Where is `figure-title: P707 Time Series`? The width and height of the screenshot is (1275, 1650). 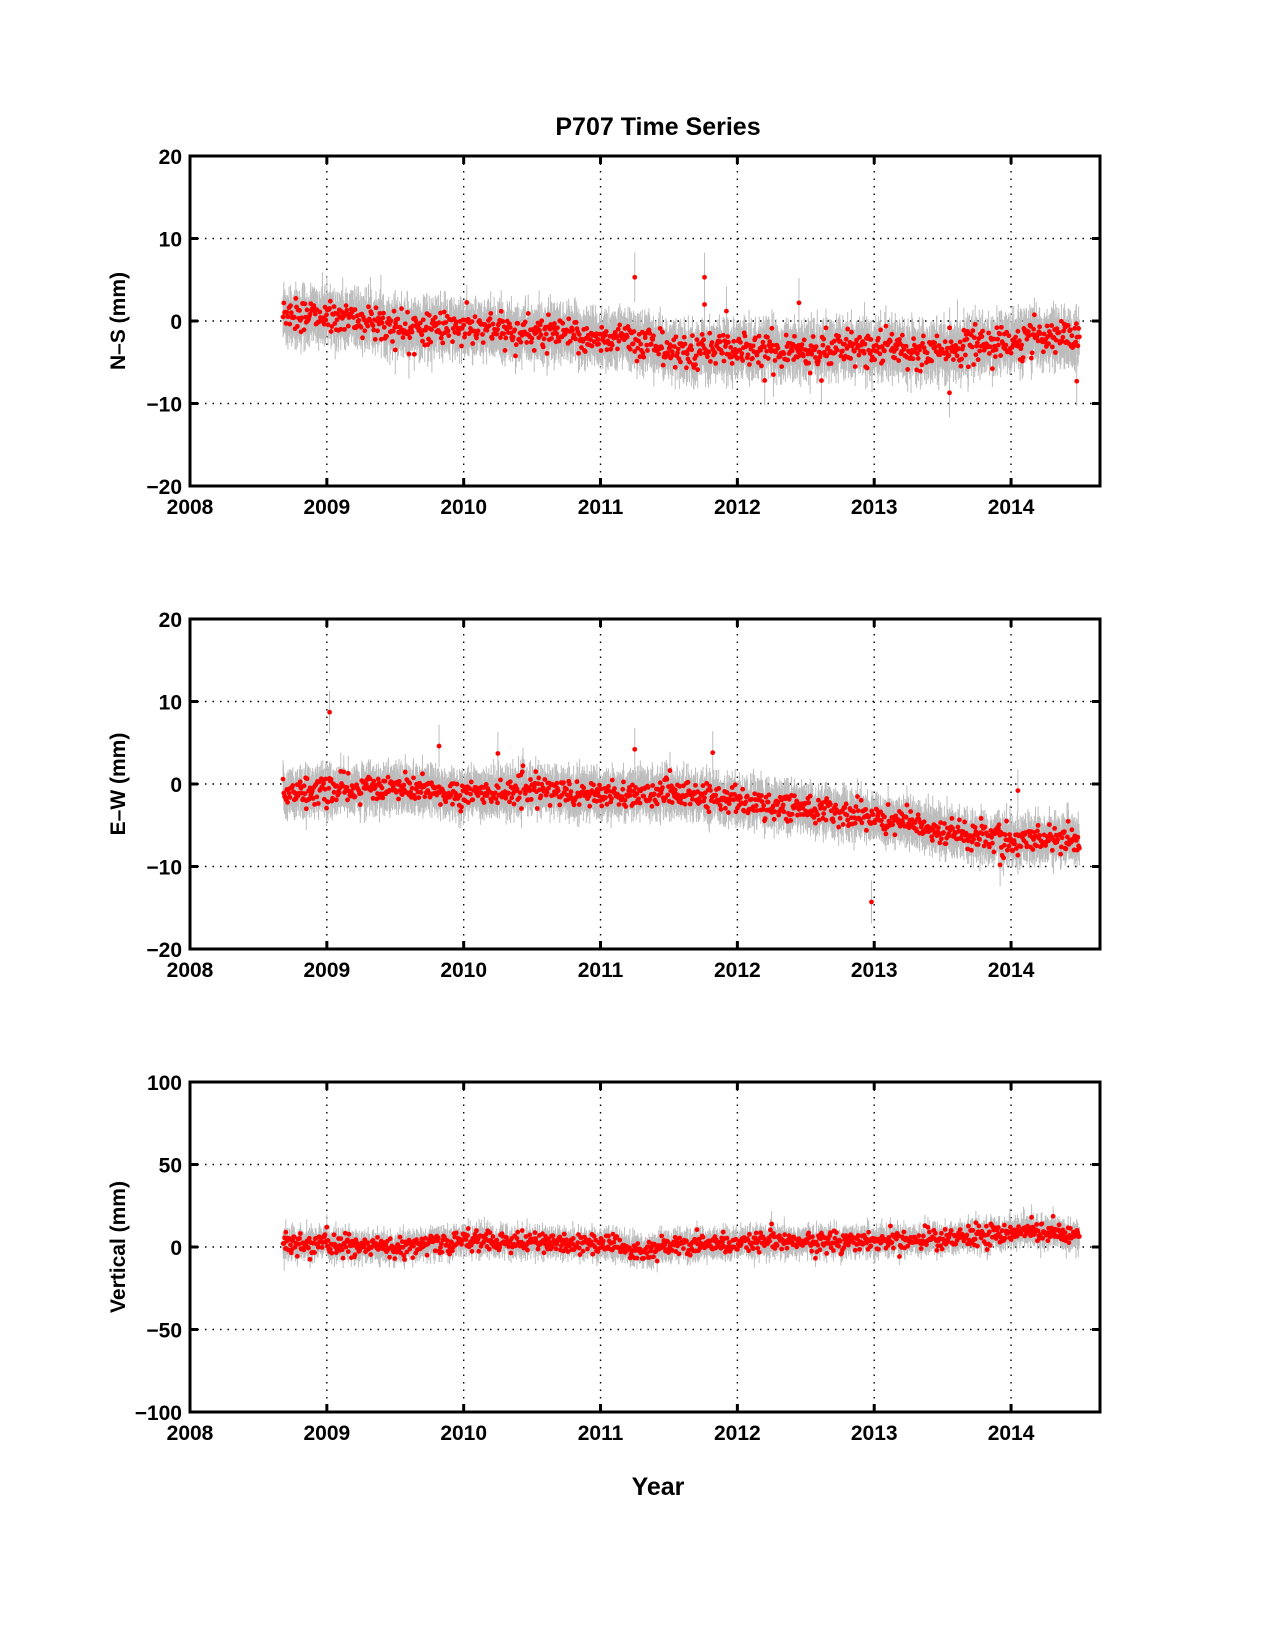
figure-title: P707 Time Series is located at coordinates (657, 127).